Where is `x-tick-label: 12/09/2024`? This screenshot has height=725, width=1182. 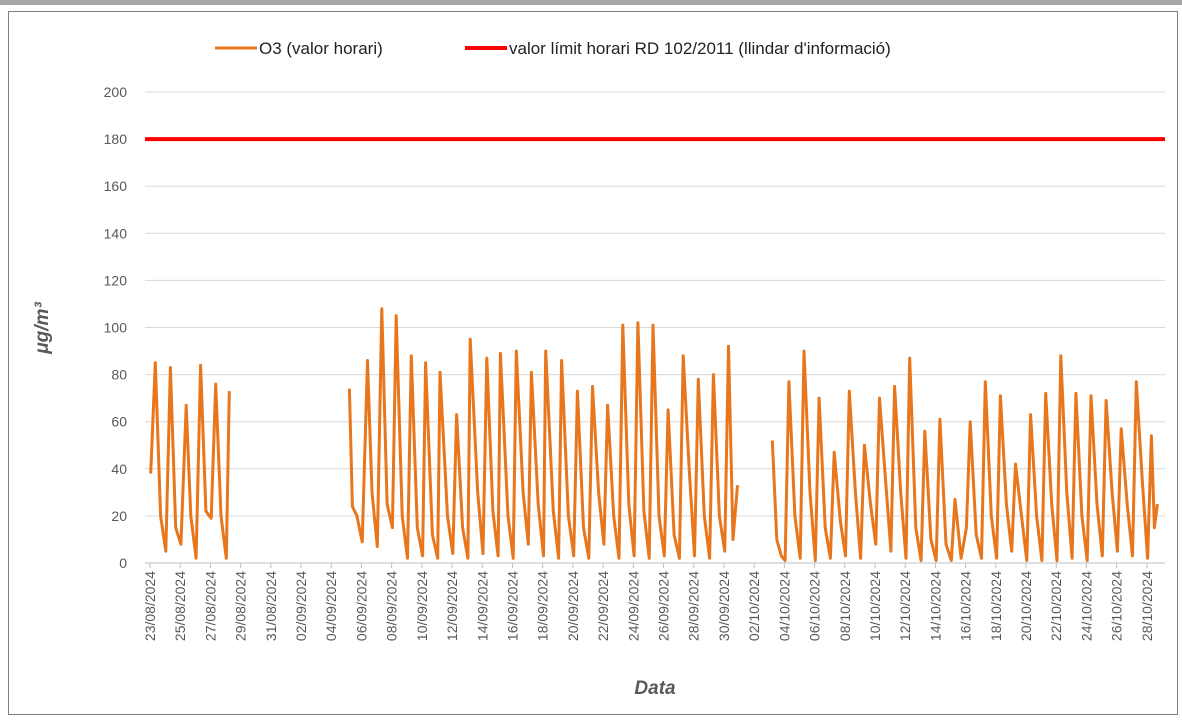 x-tick-label: 12/09/2024 is located at coordinates (452, 606).